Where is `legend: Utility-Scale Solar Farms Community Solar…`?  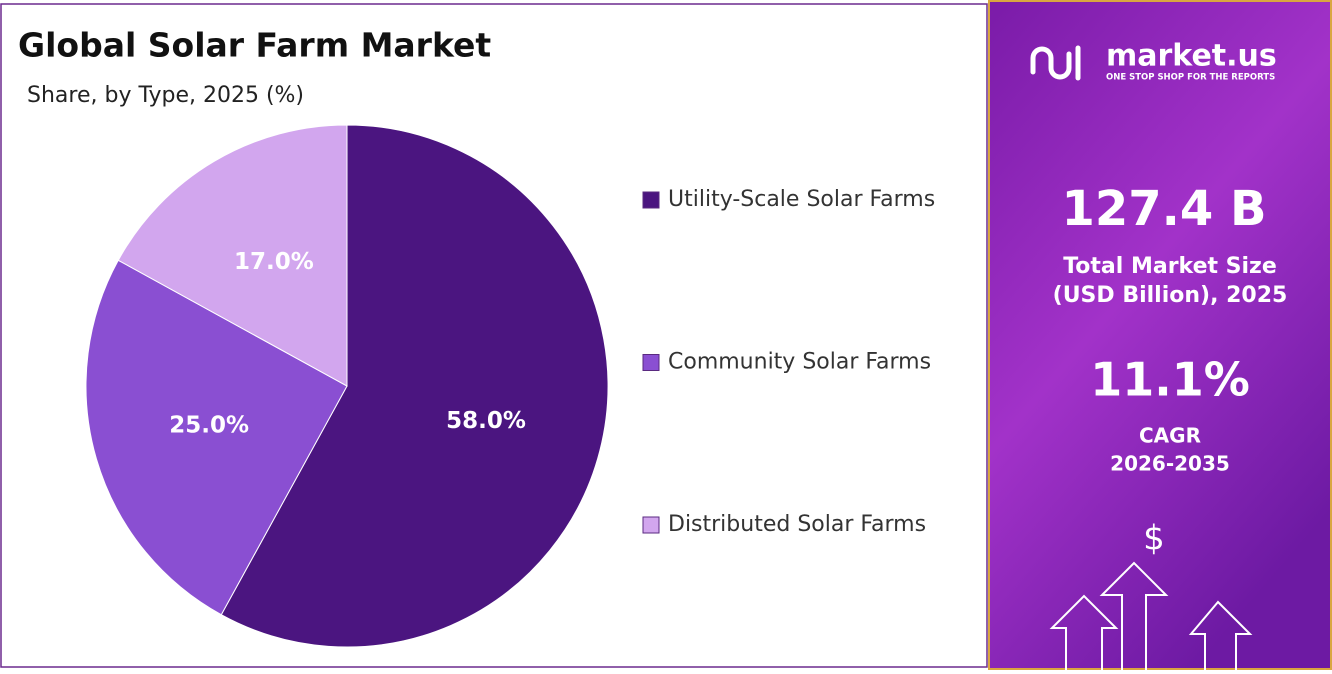
legend: Utility-Scale Solar Farms Community Solar… is located at coordinates (788, 362).